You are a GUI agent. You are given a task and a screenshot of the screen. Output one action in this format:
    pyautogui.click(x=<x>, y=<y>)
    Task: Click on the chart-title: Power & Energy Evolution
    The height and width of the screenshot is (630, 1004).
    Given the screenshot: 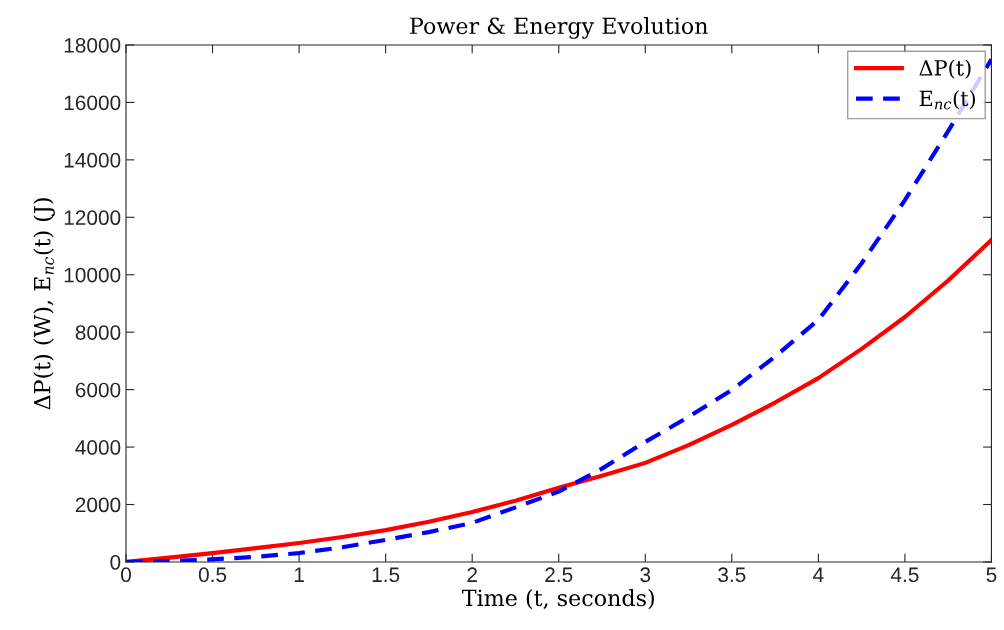 What is the action you would take?
    pyautogui.click(x=559, y=27)
    